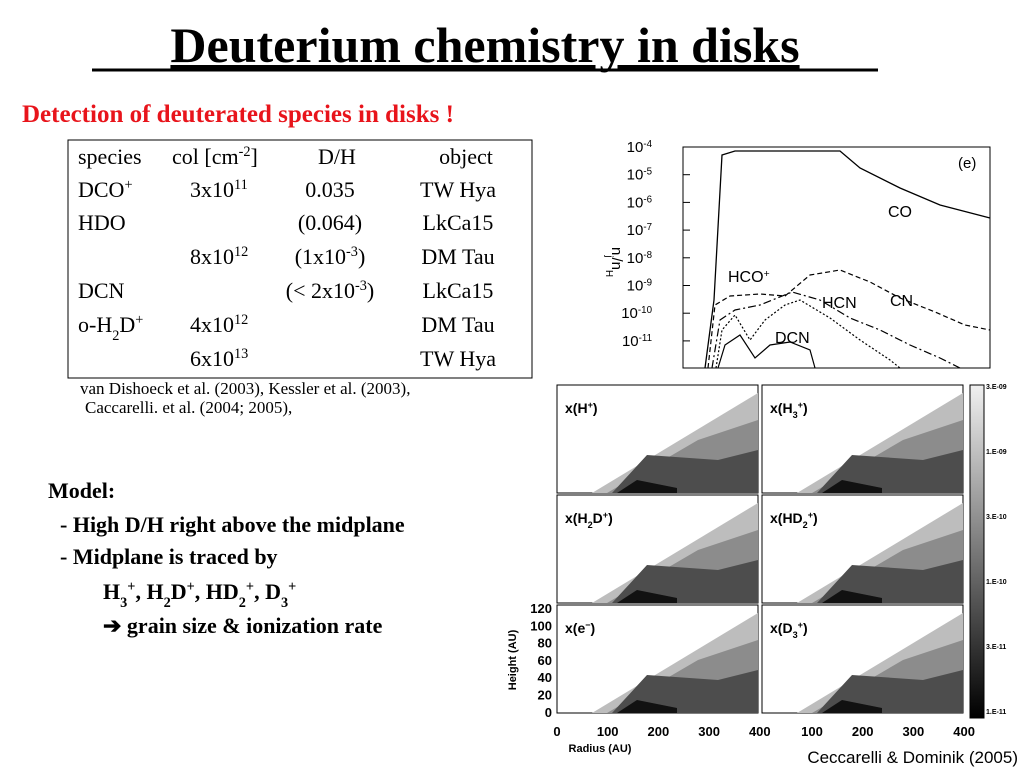 The width and height of the screenshot is (1024, 768). Describe the element at coordinates (647, 144) in the screenshot. I see `superscript: -4` at that location.